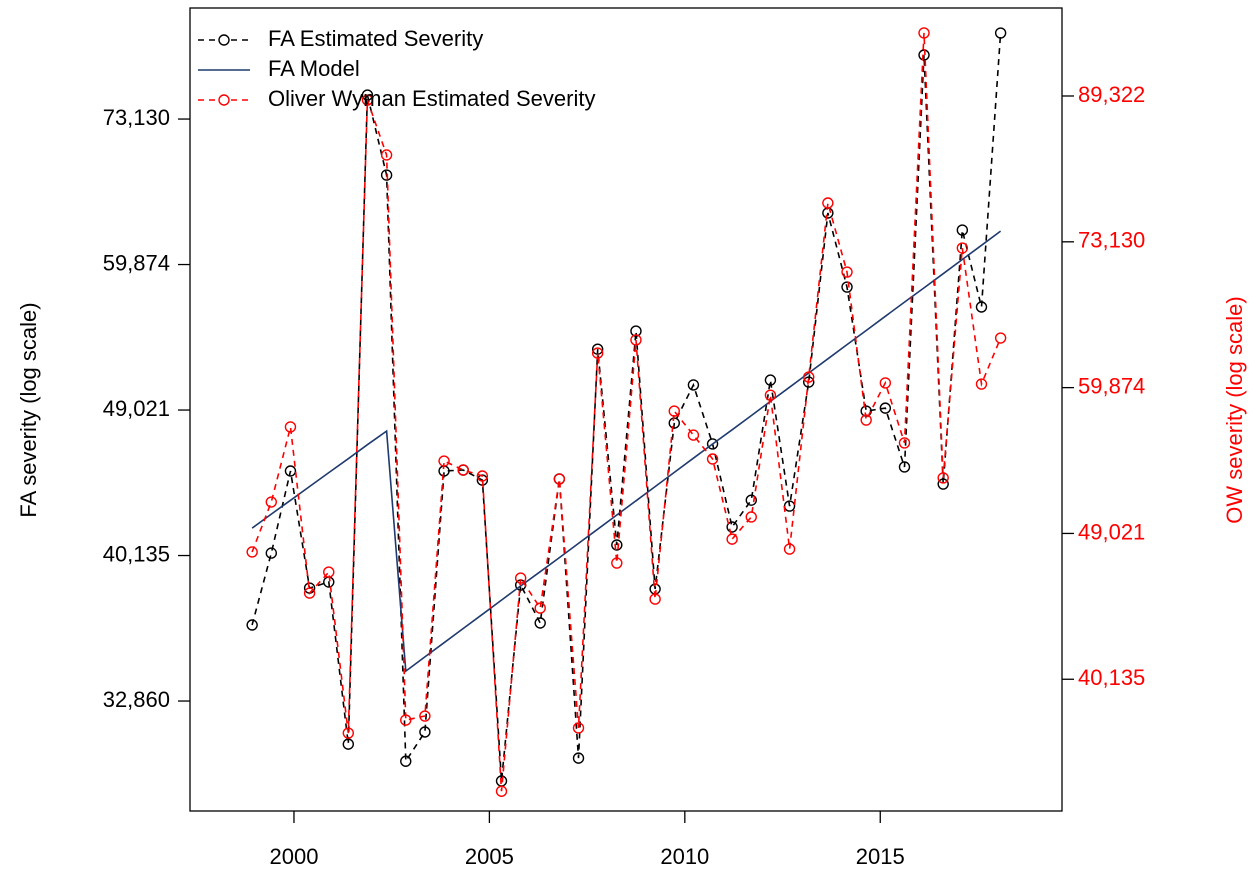  Describe the element at coordinates (1234, 409) in the screenshot. I see `y2-axis-label: OW severity (log scale)` at that location.